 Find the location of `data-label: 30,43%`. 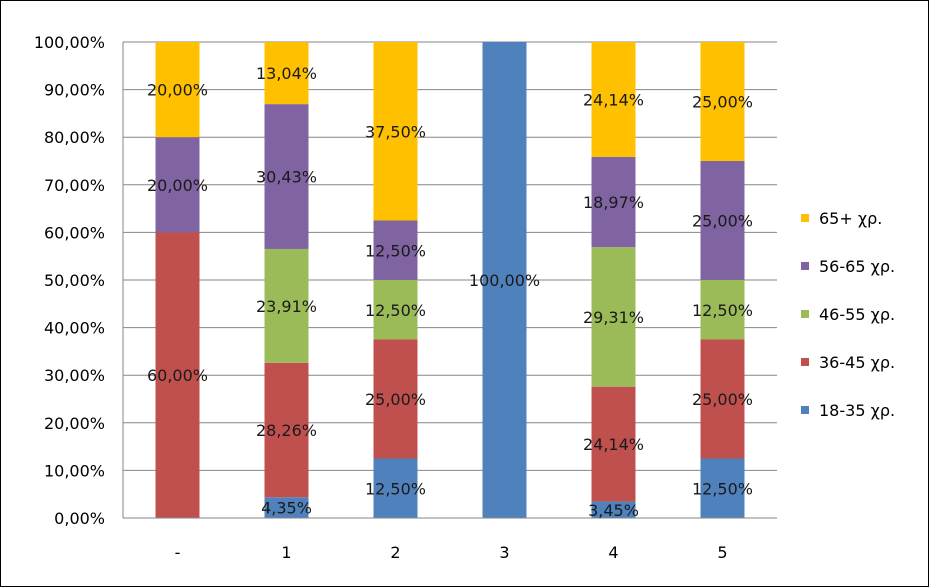

data-label: 30,43% is located at coordinates (286, 177).